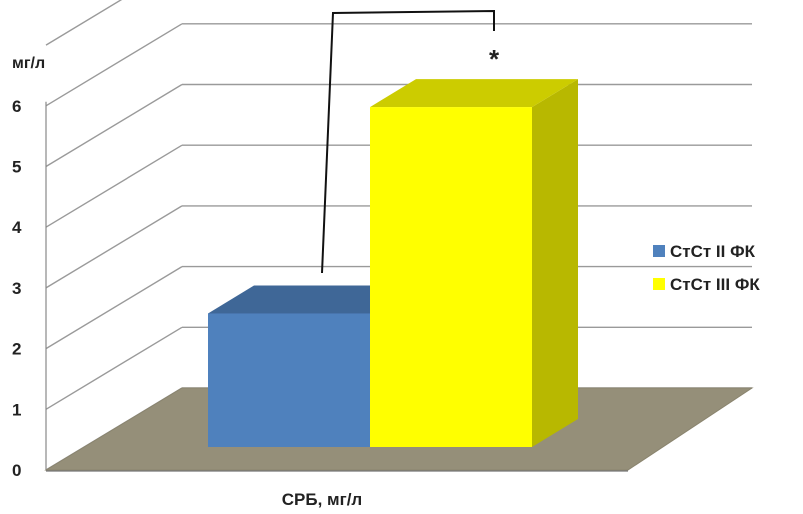  Describe the element at coordinates (16, 106) in the screenshot. I see `y-tick-label: 6` at that location.